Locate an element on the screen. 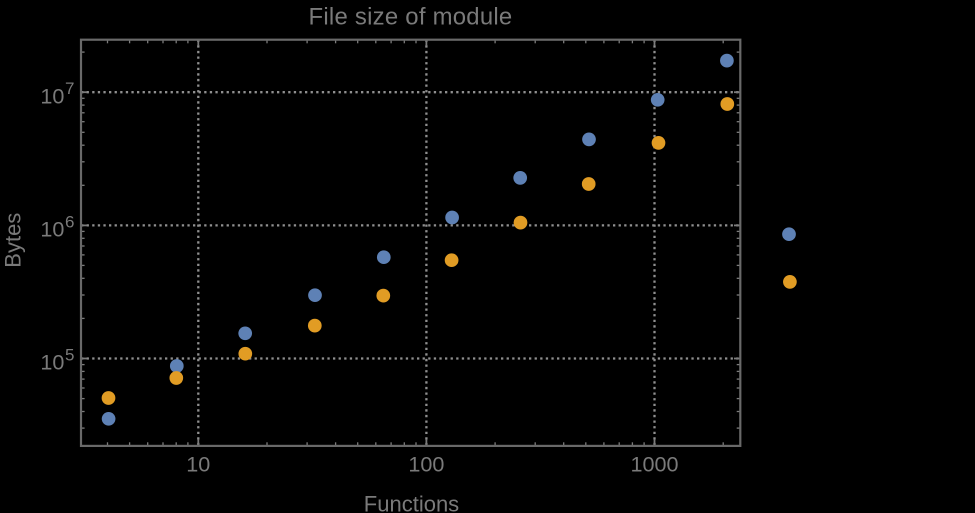  svg-text: 1000 is located at coordinates (654, 464).